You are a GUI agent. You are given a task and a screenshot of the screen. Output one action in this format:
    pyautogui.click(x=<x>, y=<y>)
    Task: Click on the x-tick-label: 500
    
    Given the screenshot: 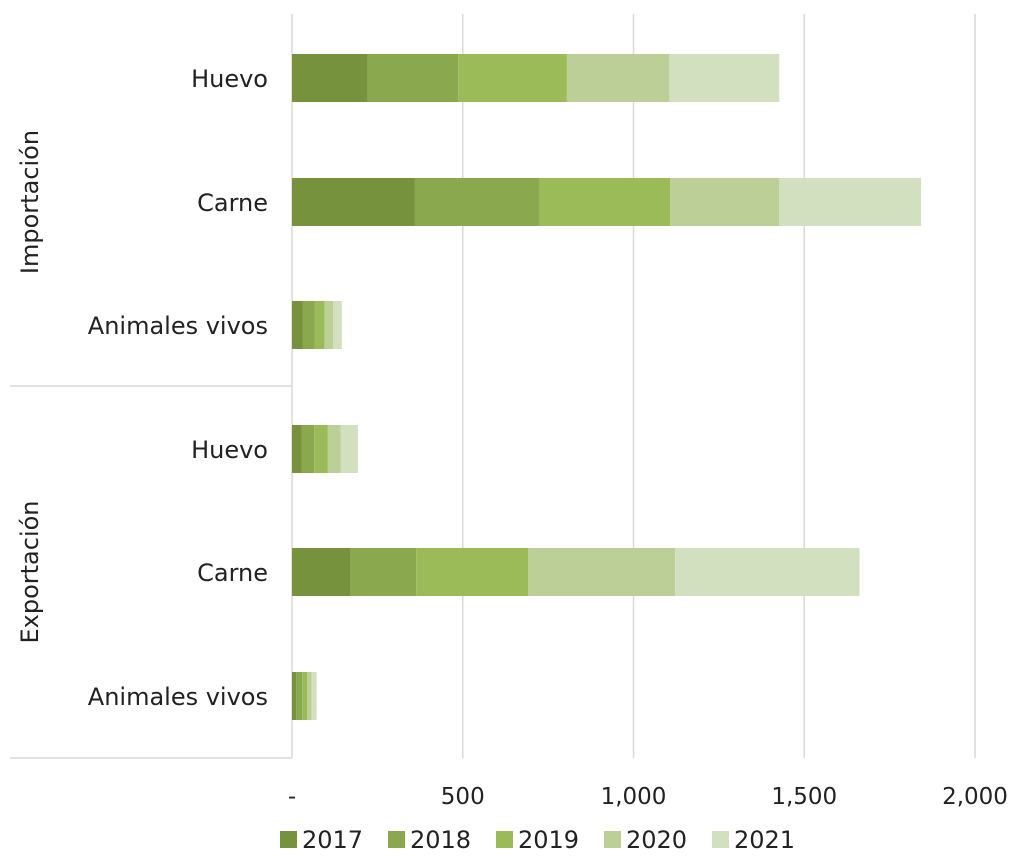 What is the action you would take?
    pyautogui.click(x=463, y=797)
    